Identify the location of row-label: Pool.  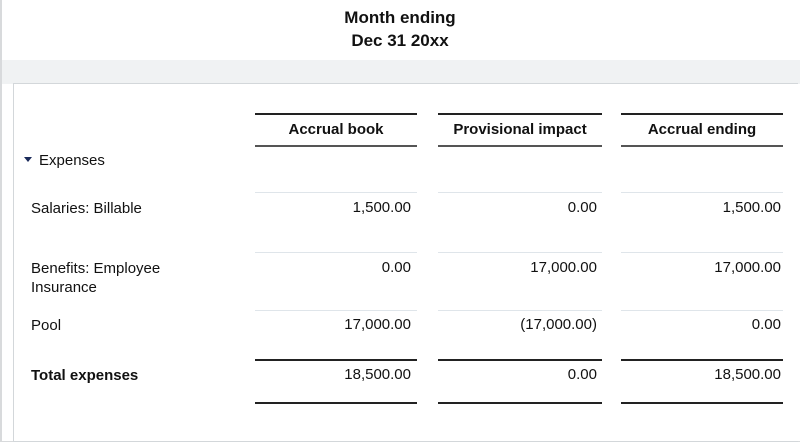
(46, 325).